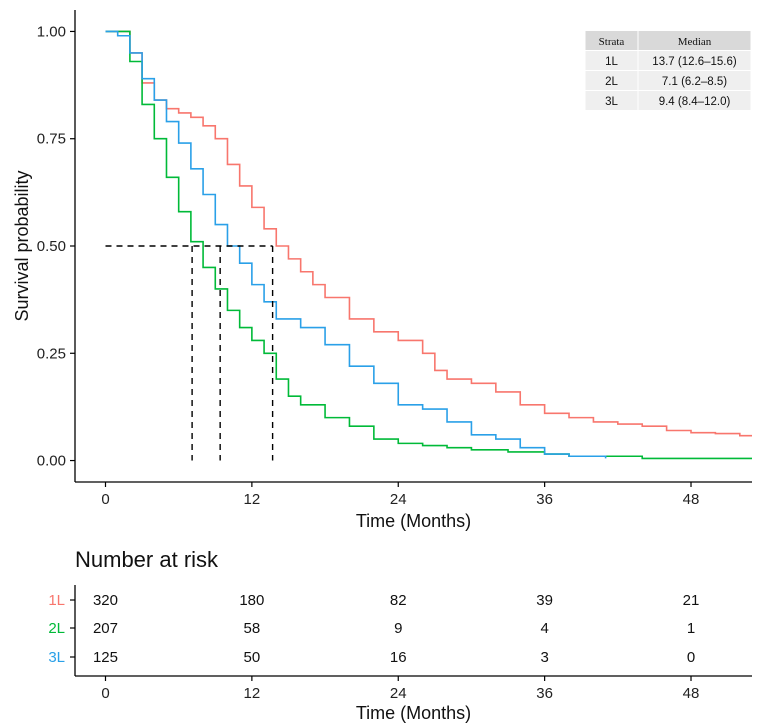 The image size is (760, 726). Describe the element at coordinates (373, 629) in the screenshot. I see `risk-table-rows: 1L 320 180 82 39 21 2L 207 58 9 4 1 3L 125 50 16 3 0` at that location.